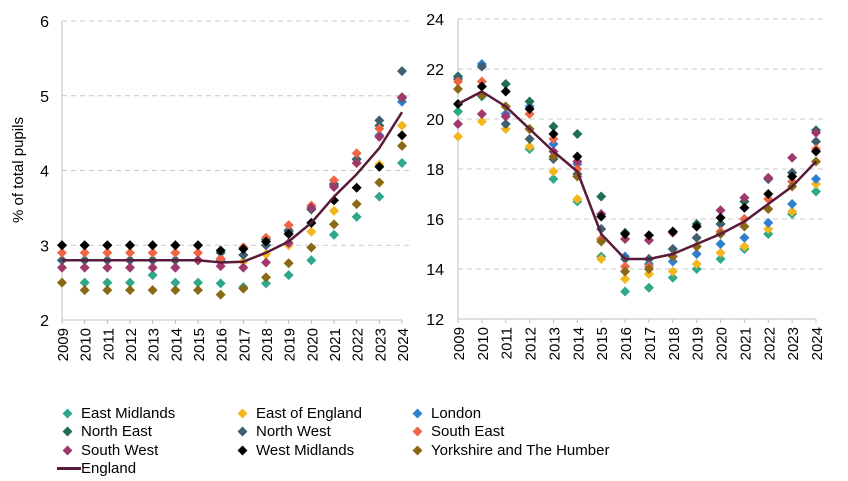 This screenshot has height=481, width=848. I want to click on x-tick-label: 2013, so click(554, 343).